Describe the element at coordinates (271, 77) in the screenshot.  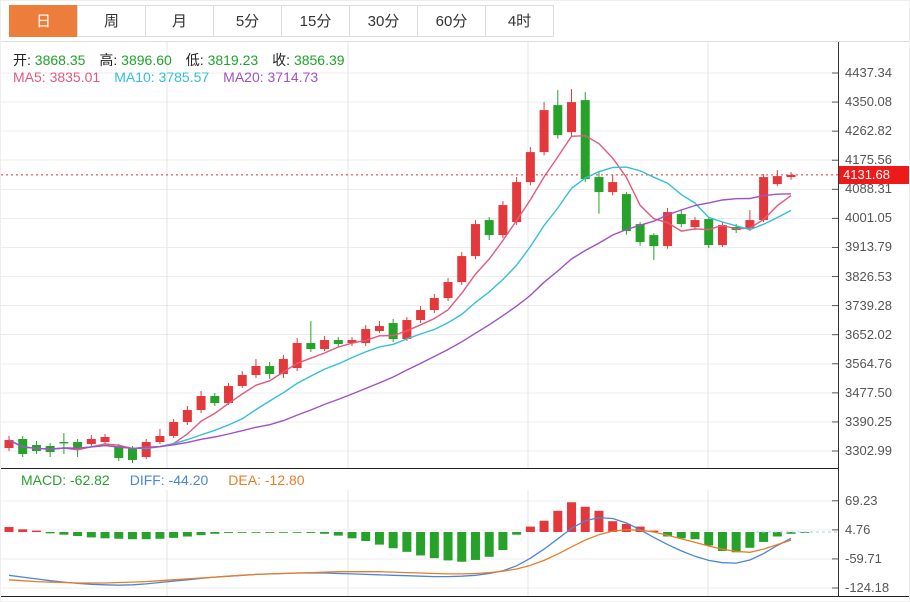
I see `ma-row-item: MA20: 3714.73` at that location.